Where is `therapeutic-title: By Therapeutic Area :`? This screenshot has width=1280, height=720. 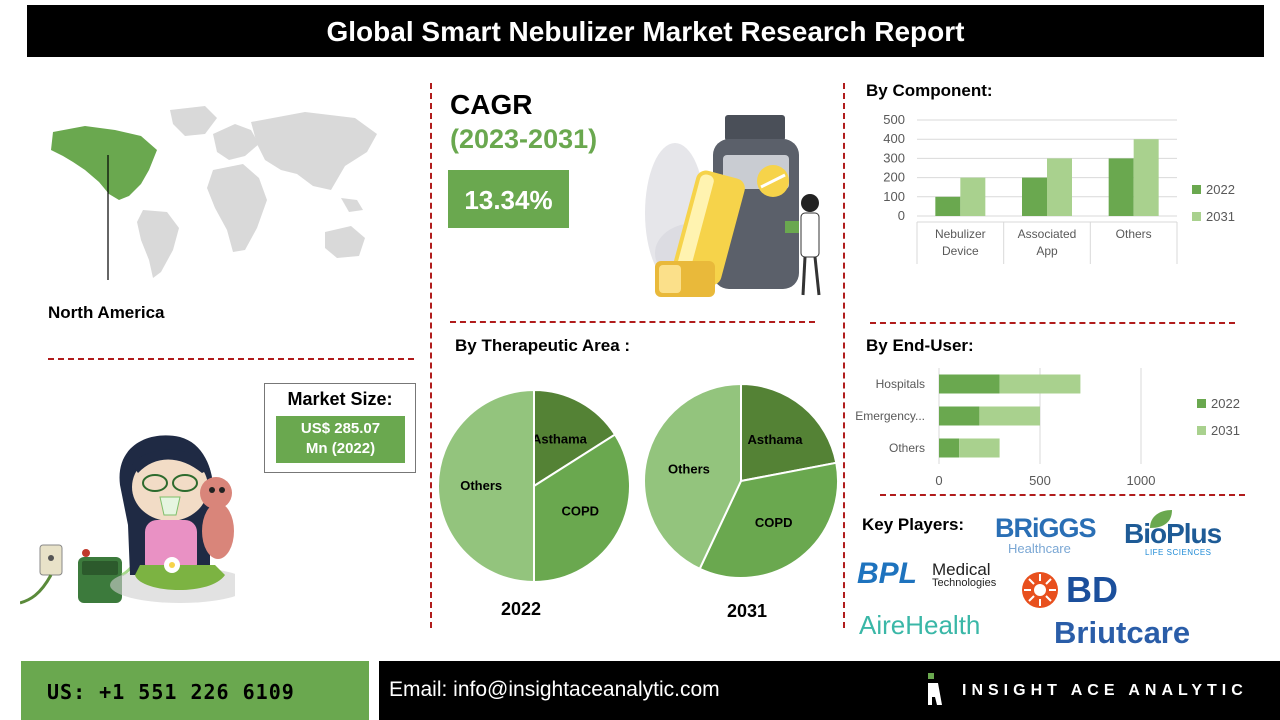 therapeutic-title: By Therapeutic Area : is located at coordinates (543, 345).